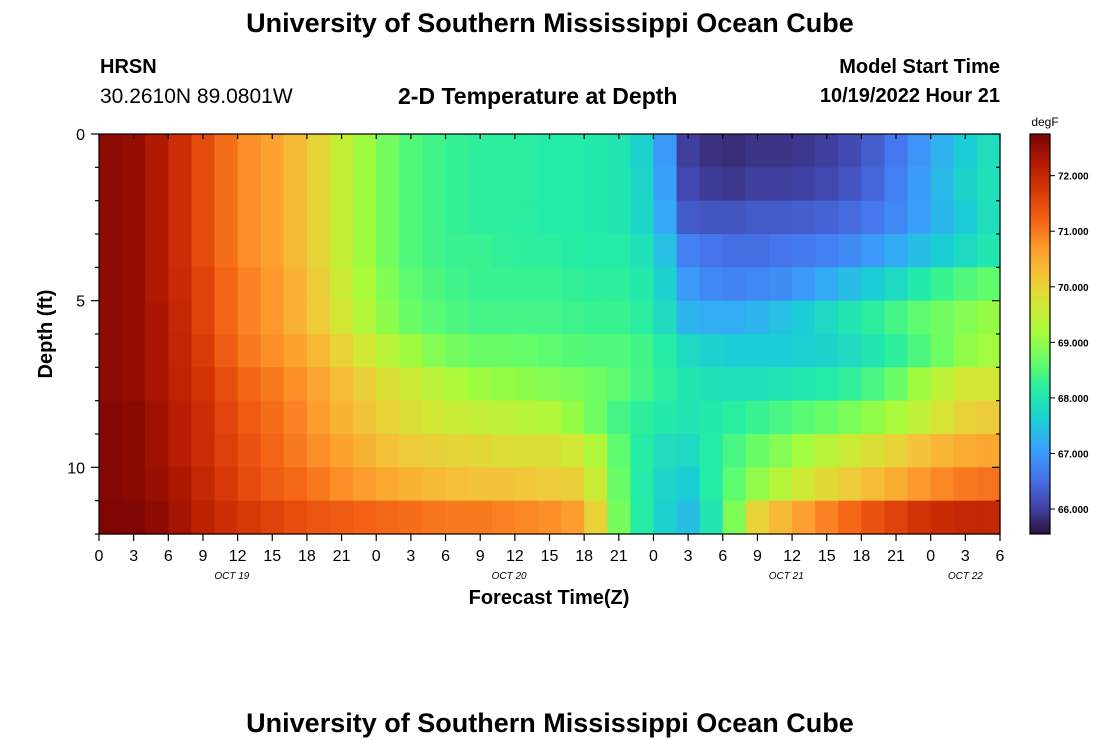 The width and height of the screenshot is (1100, 750). What do you see at coordinates (128, 67) in the screenshot?
I see `station-name: HRSN` at bounding box center [128, 67].